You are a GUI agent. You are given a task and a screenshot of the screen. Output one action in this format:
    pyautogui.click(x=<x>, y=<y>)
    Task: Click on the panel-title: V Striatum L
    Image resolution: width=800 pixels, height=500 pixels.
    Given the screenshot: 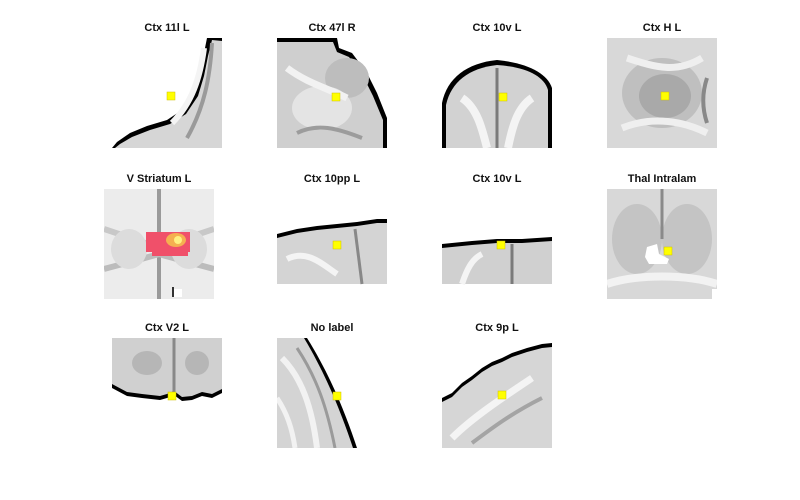 What is the action you would take?
    pyautogui.click(x=159, y=179)
    